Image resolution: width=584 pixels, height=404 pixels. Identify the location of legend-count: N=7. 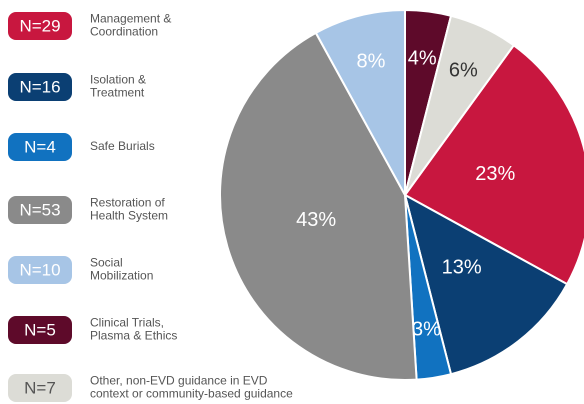
(40, 387).